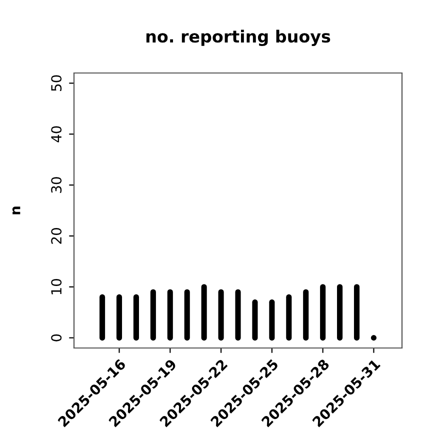 The image size is (440, 440). I want to click on y-tick-label: 20, so click(56, 236).